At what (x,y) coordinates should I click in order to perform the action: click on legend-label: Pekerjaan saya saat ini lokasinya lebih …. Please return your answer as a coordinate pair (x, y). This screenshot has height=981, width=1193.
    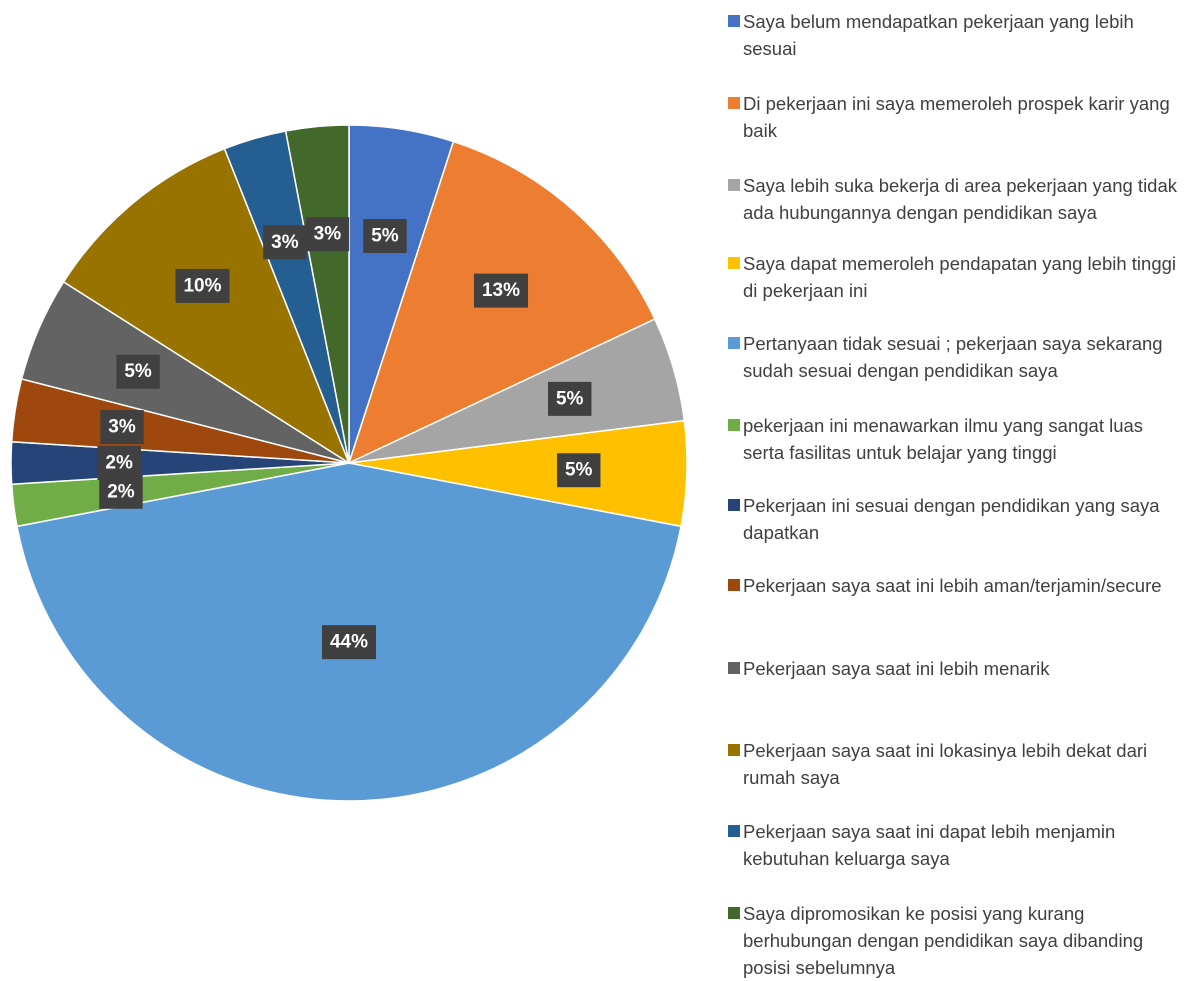
    Looking at the image, I should click on (945, 764).